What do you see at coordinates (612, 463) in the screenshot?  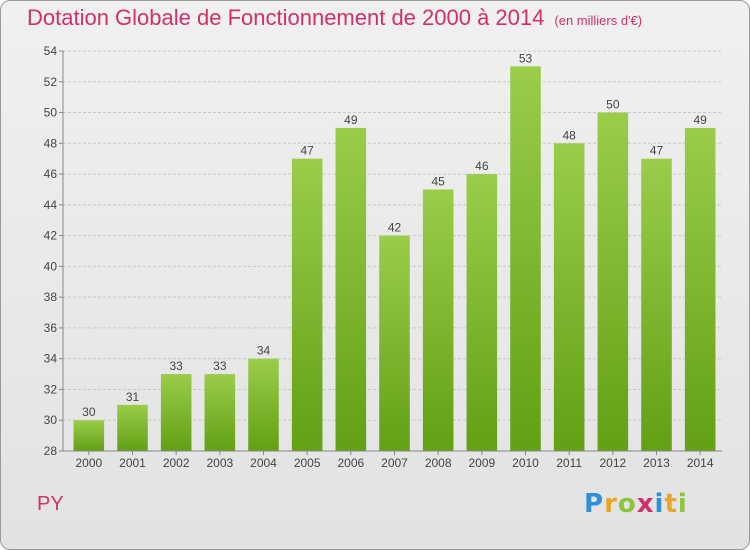 I see `x-tick-label: 2012` at bounding box center [612, 463].